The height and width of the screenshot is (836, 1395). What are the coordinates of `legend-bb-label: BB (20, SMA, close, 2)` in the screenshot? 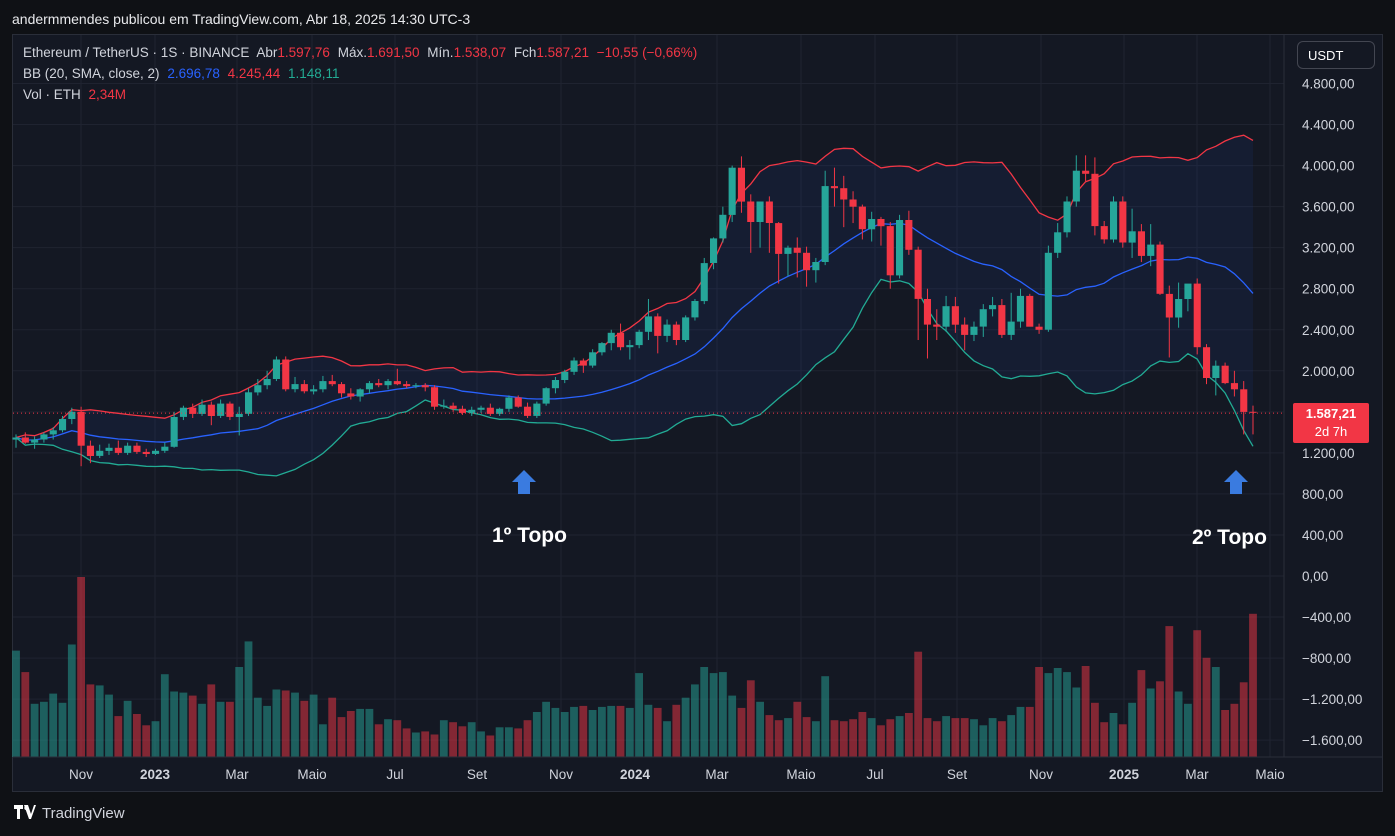 It's located at (91, 73).